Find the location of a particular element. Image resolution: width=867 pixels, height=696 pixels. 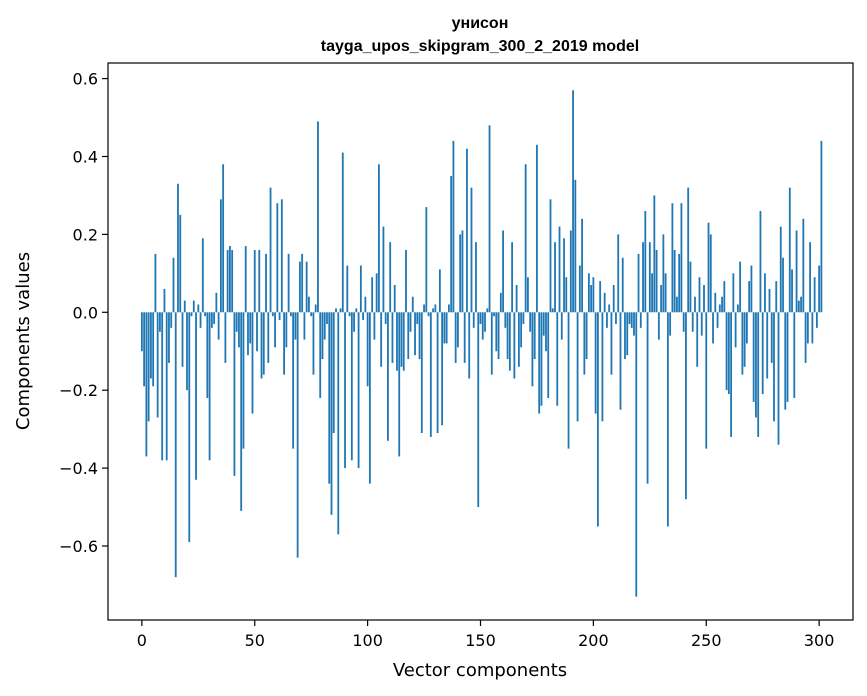

y-axis-ticks: −0.6 −0.4 −0.2 0.0 0.2 0.4 0.6 is located at coordinates (83, 313).